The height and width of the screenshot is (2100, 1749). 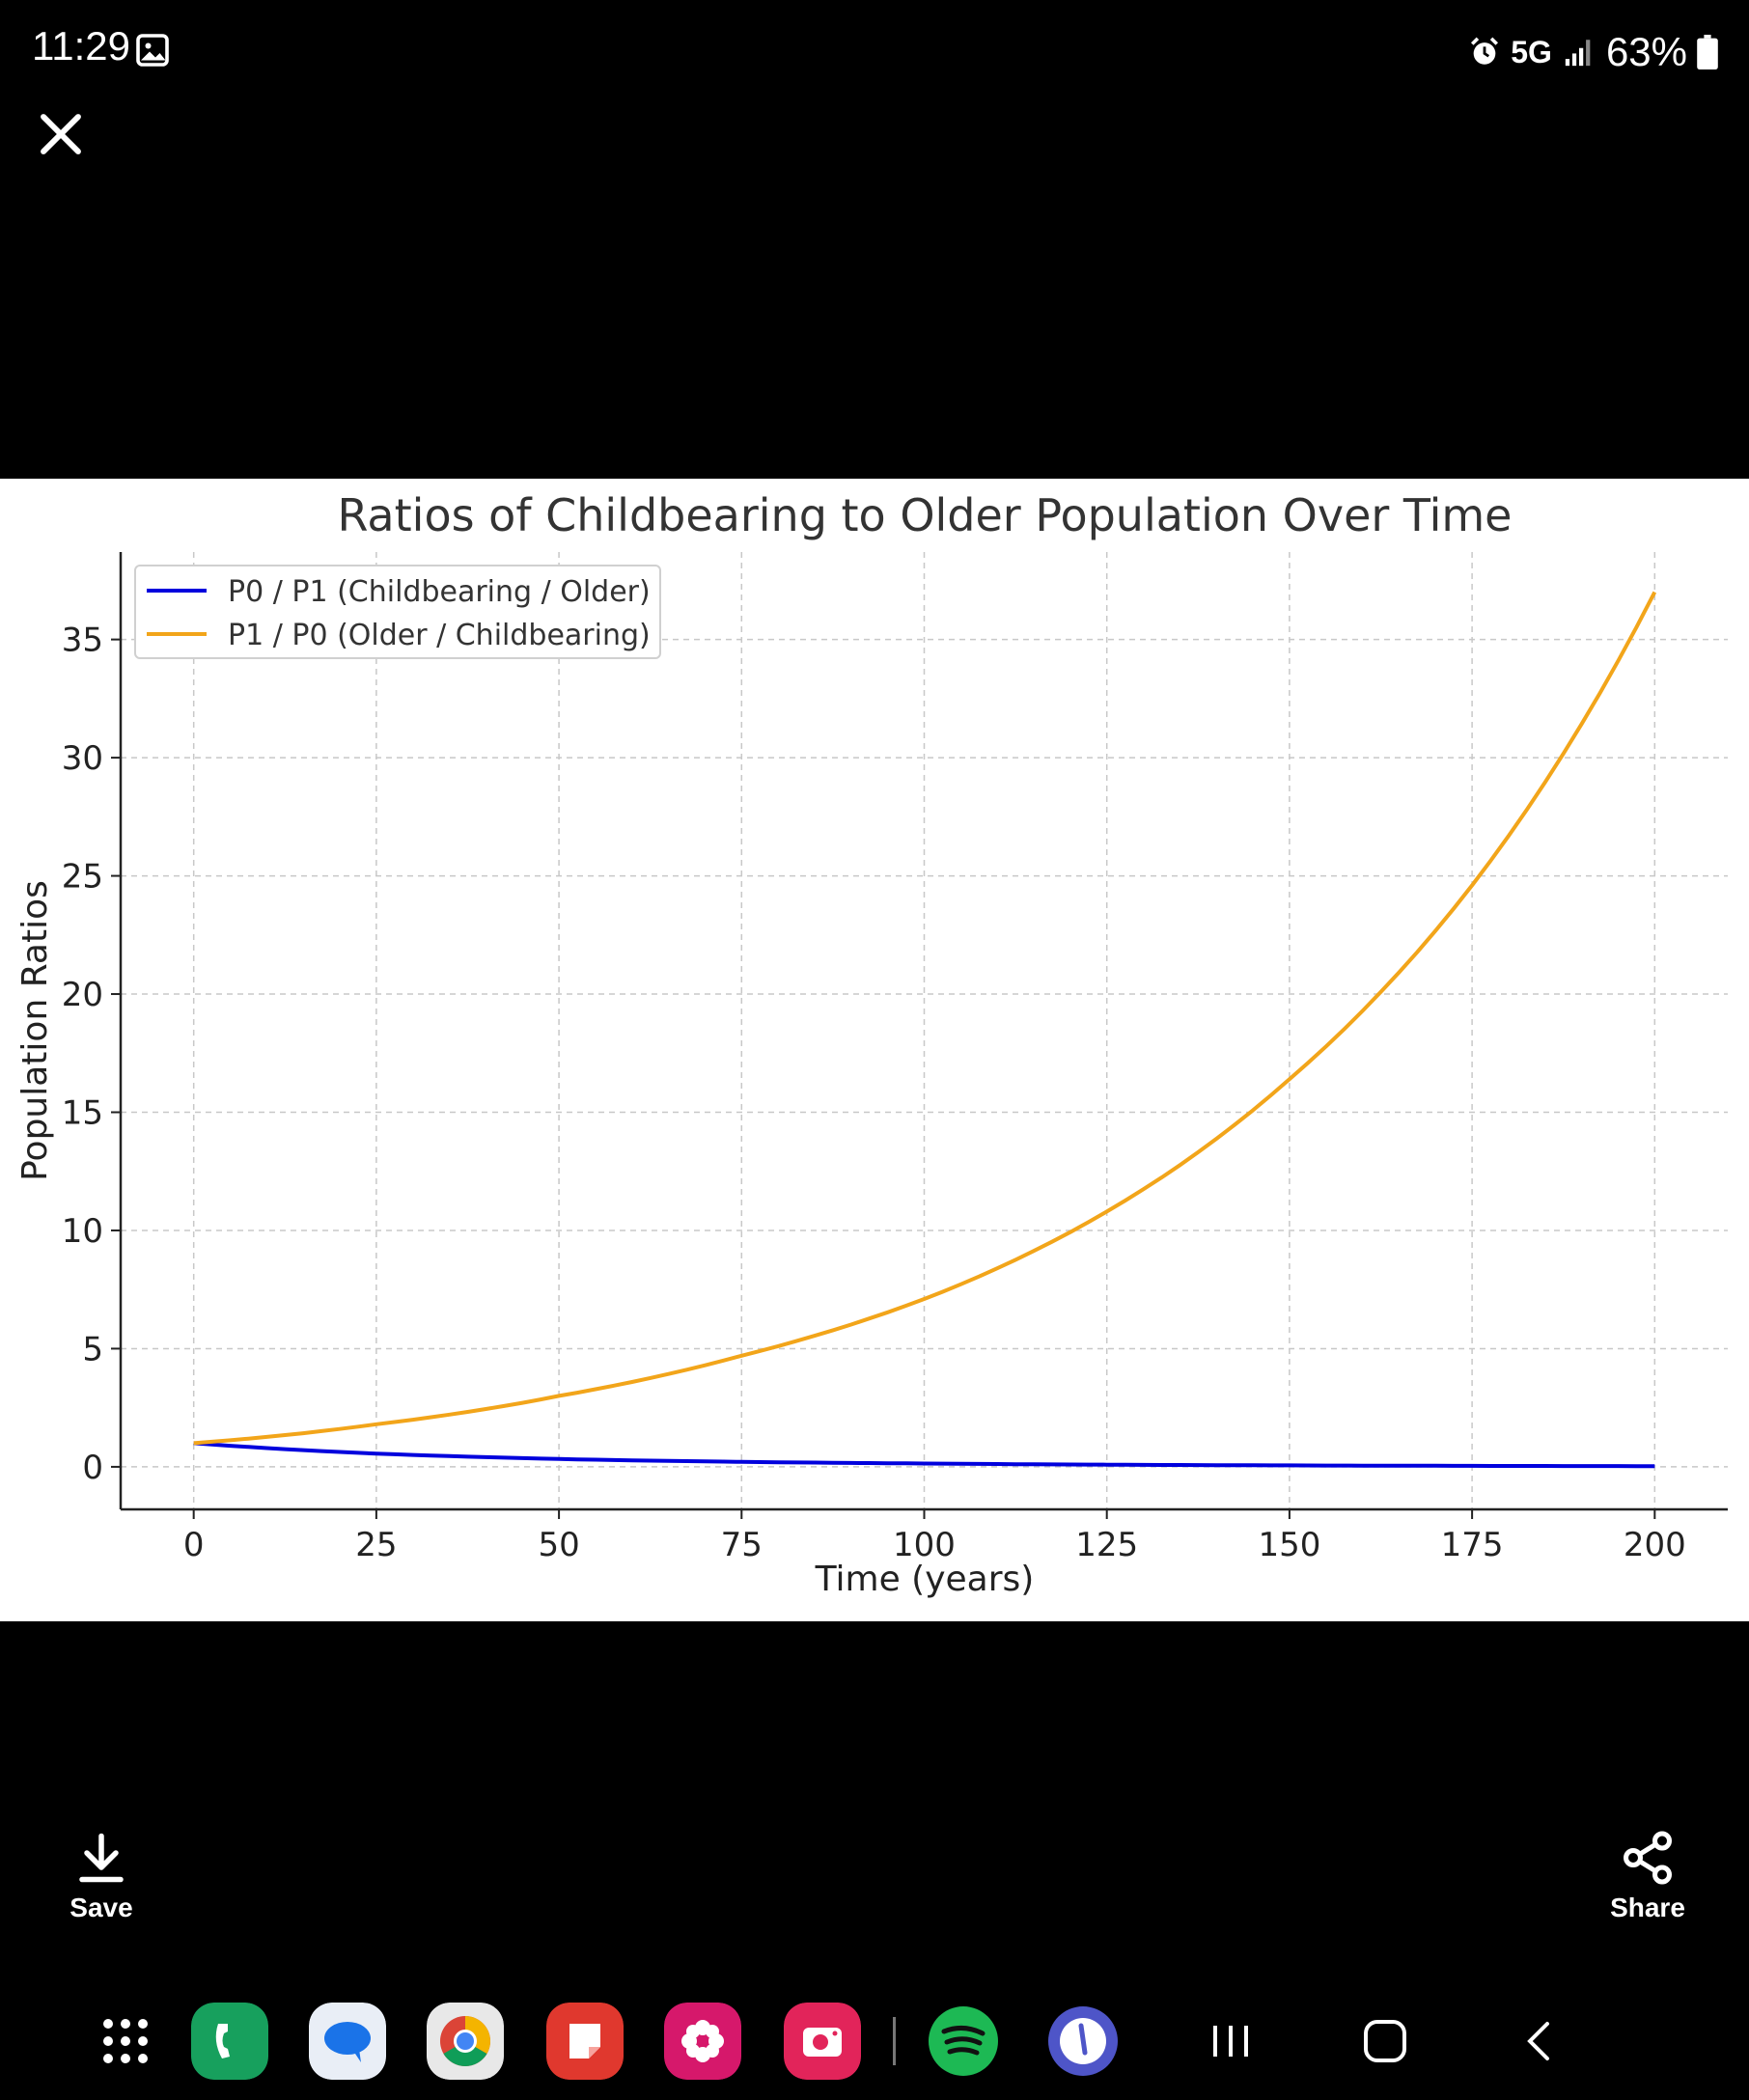 I want to click on y-tick-label: 0, so click(x=93, y=1468).